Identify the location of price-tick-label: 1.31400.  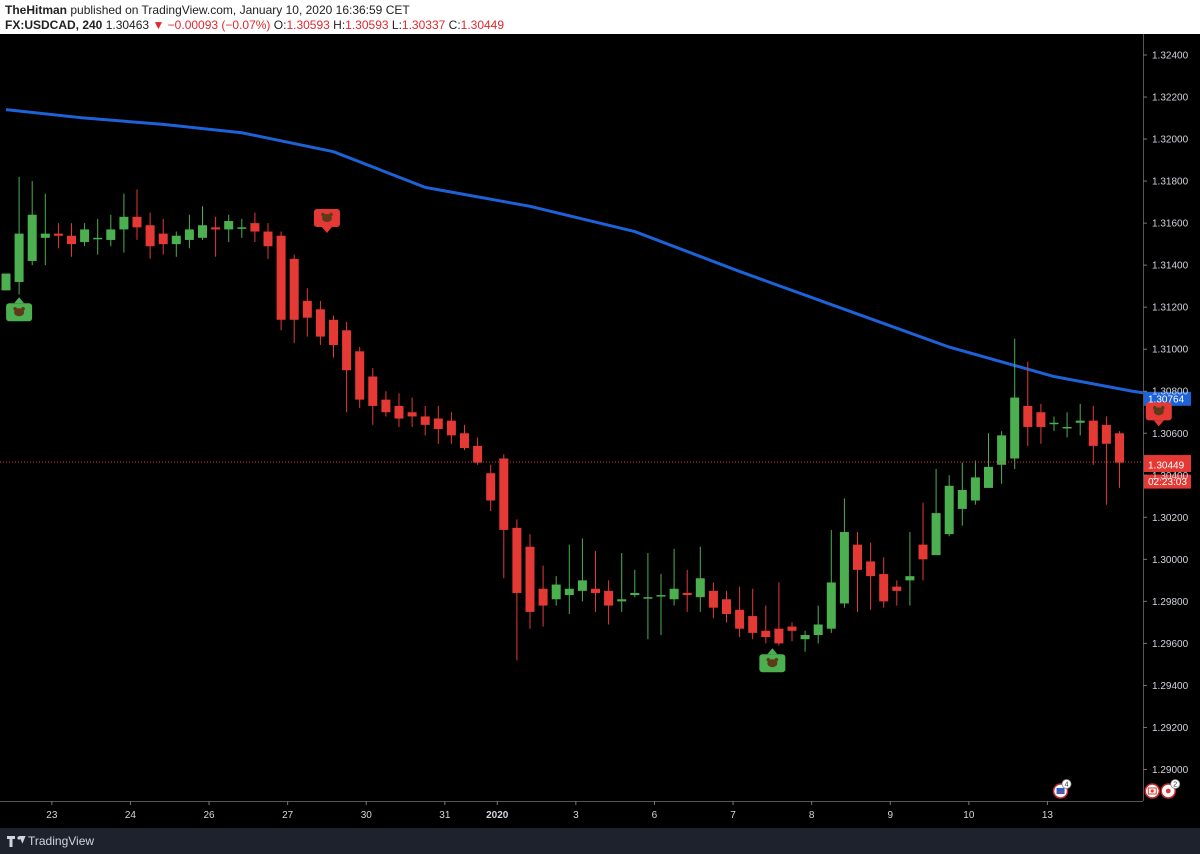
(1170, 266).